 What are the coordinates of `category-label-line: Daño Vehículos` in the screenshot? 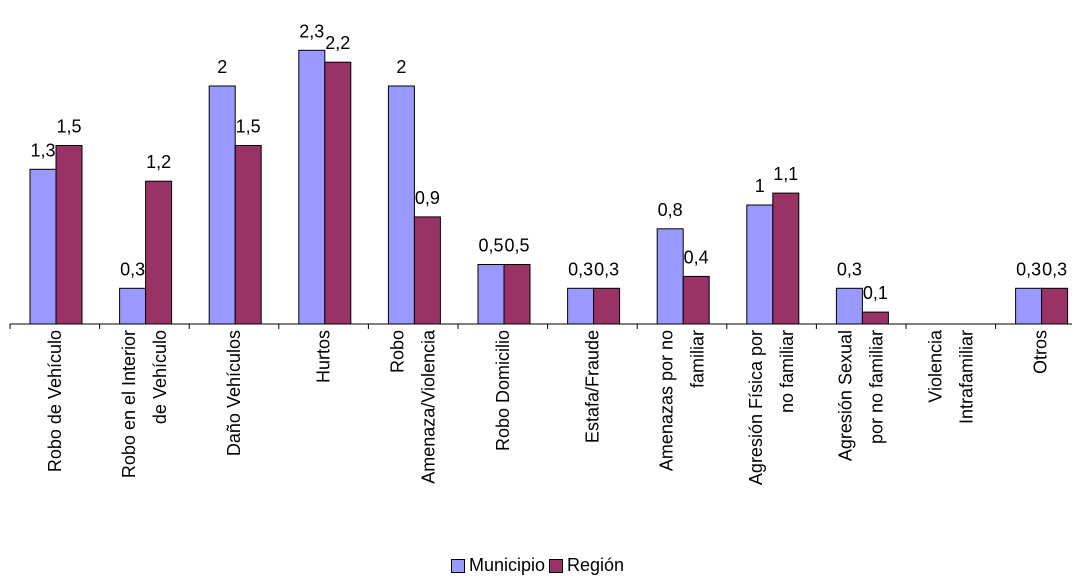 It's located at (234, 393).